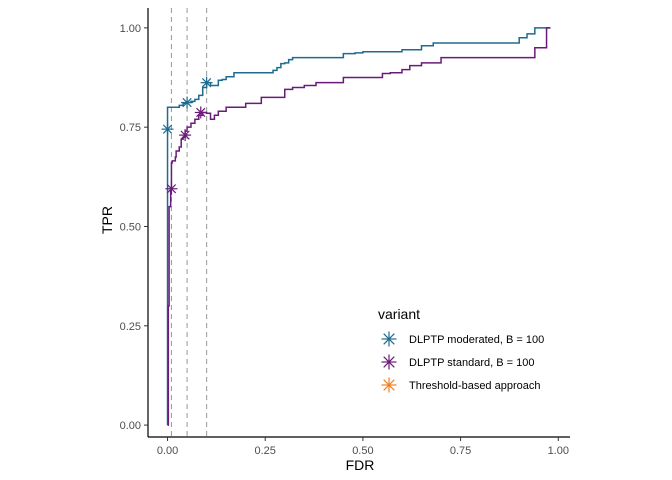  Describe the element at coordinates (474, 386) in the screenshot. I see `legend-label: Threshold-based approach` at that location.